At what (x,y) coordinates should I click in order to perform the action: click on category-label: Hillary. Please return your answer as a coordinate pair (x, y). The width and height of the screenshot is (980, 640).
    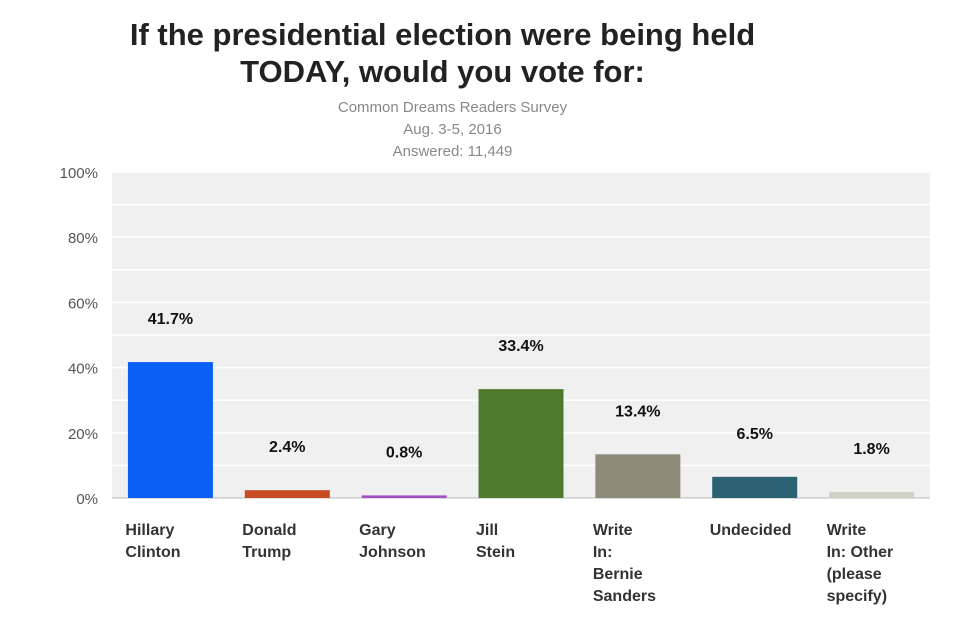
    Looking at the image, I should click on (149, 530).